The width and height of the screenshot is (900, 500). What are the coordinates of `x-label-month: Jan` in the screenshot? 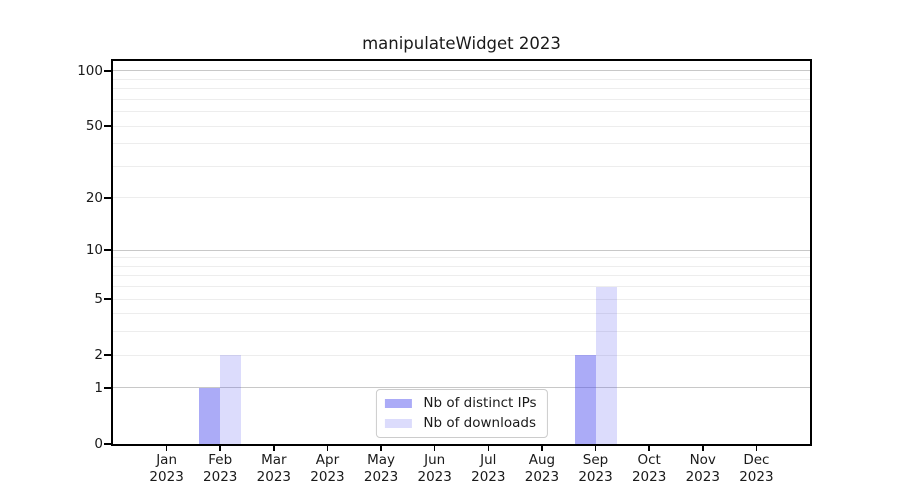 It's located at (167, 460).